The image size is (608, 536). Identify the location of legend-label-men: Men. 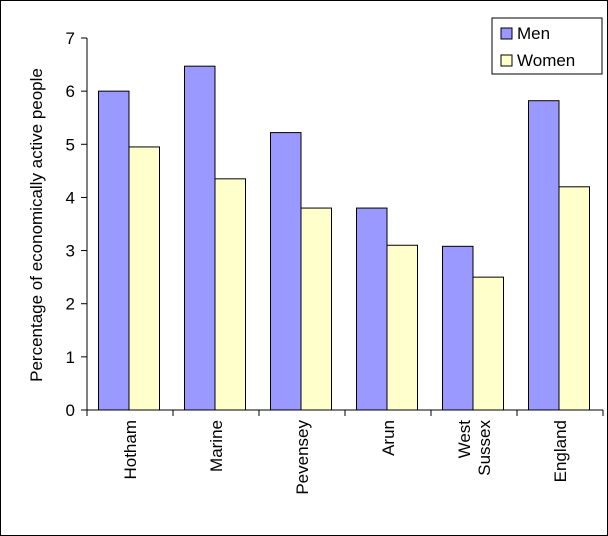
(533, 33).